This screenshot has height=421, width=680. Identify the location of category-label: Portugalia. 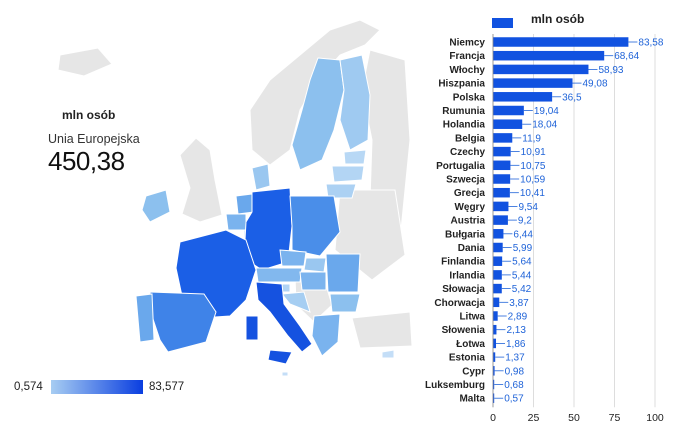
(460, 166).